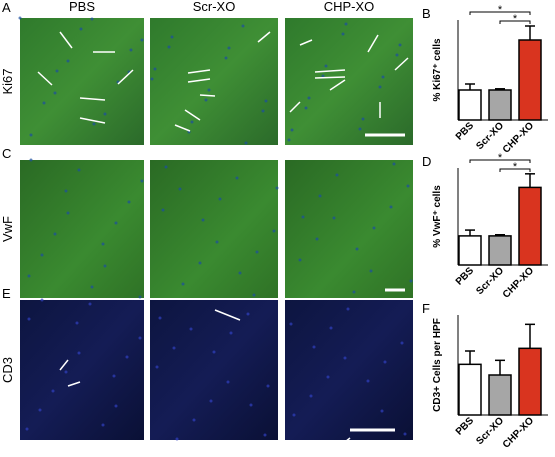 The image size is (555, 457). I want to click on row-label: VwF, so click(7, 229).